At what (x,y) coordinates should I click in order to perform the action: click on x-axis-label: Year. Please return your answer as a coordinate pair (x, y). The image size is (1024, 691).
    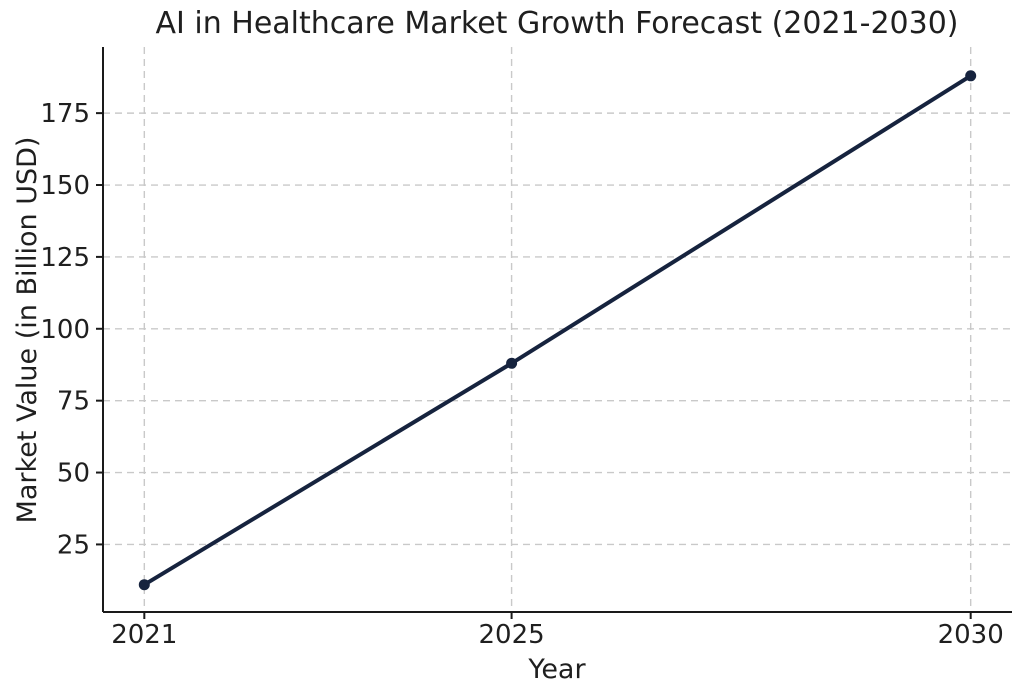
    Looking at the image, I should click on (556, 669).